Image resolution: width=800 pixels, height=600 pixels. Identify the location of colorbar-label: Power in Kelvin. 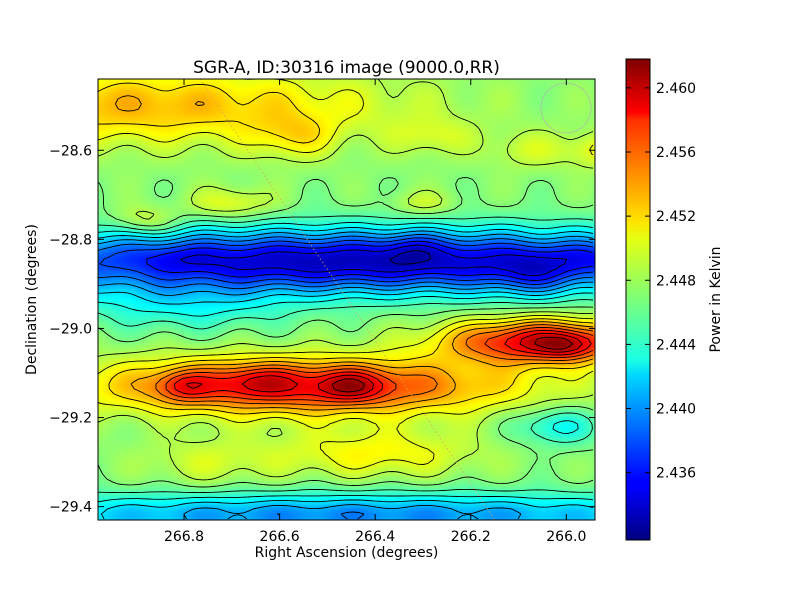
(716, 299).